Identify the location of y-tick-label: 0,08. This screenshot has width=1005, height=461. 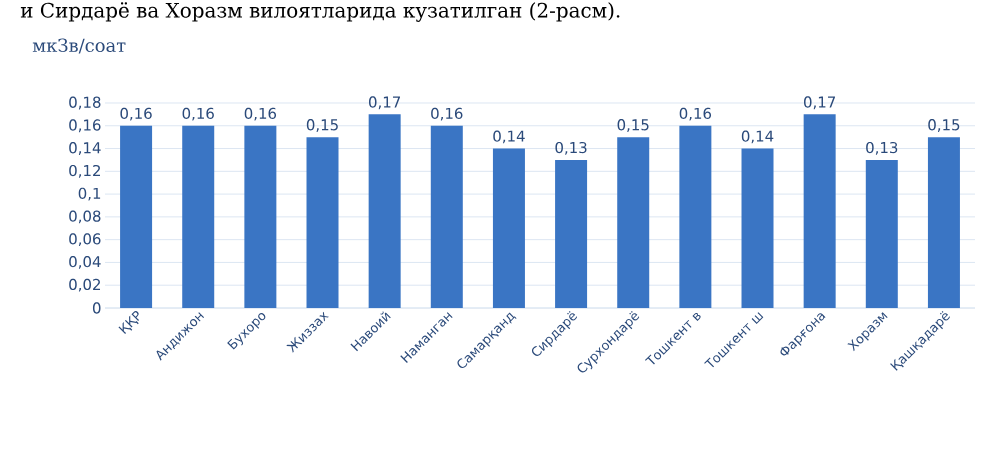
(85, 217).